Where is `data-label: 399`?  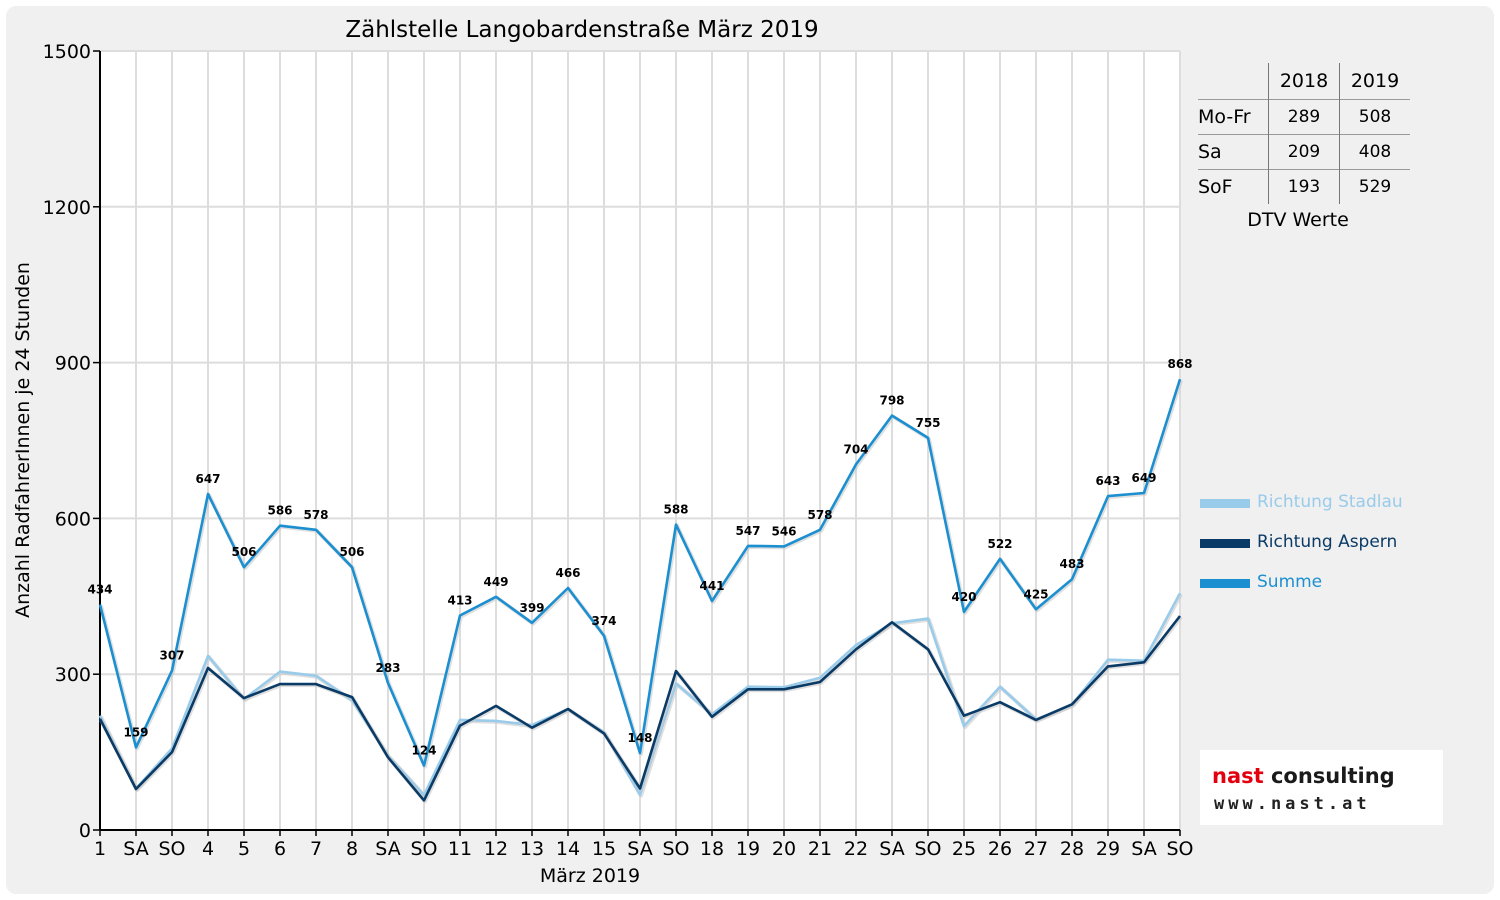 data-label: 399 is located at coordinates (531, 608).